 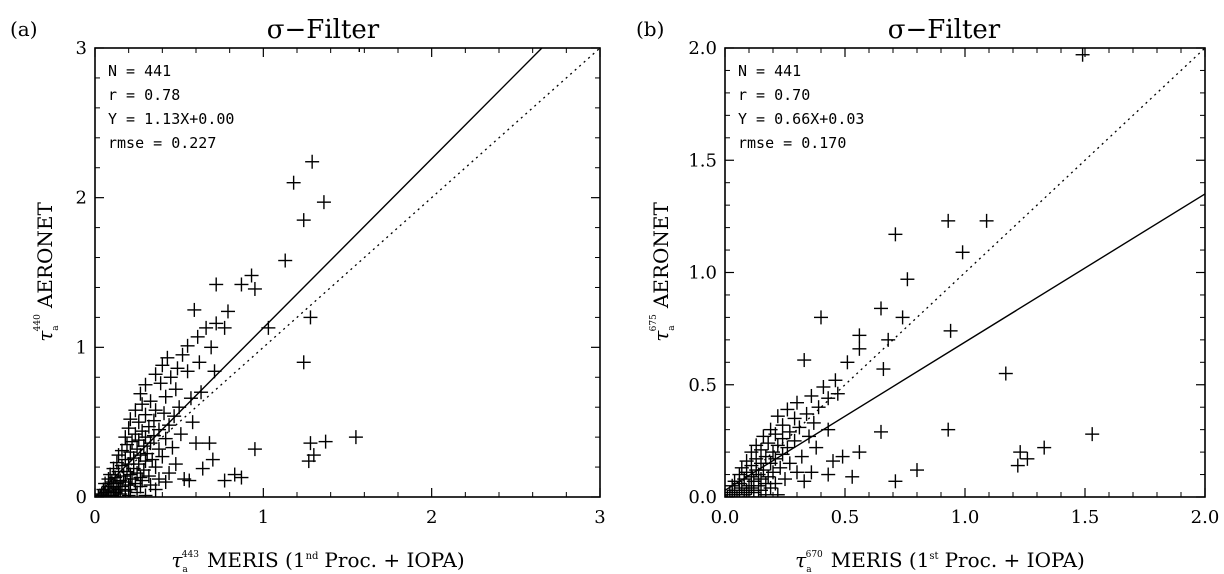 What do you see at coordinates (792, 143) in the screenshot?
I see `stats-rmse-b: rmse = 0.170` at bounding box center [792, 143].